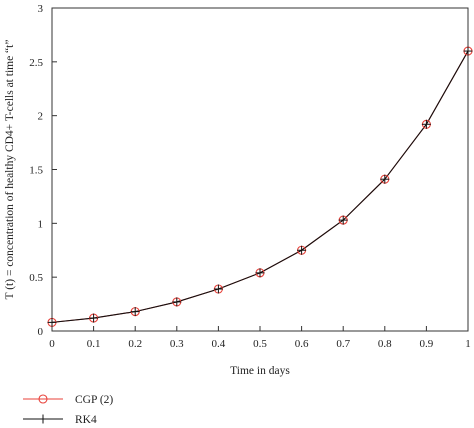 The image size is (474, 428). I want to click on x-tick-label: 0.8, so click(385, 344).